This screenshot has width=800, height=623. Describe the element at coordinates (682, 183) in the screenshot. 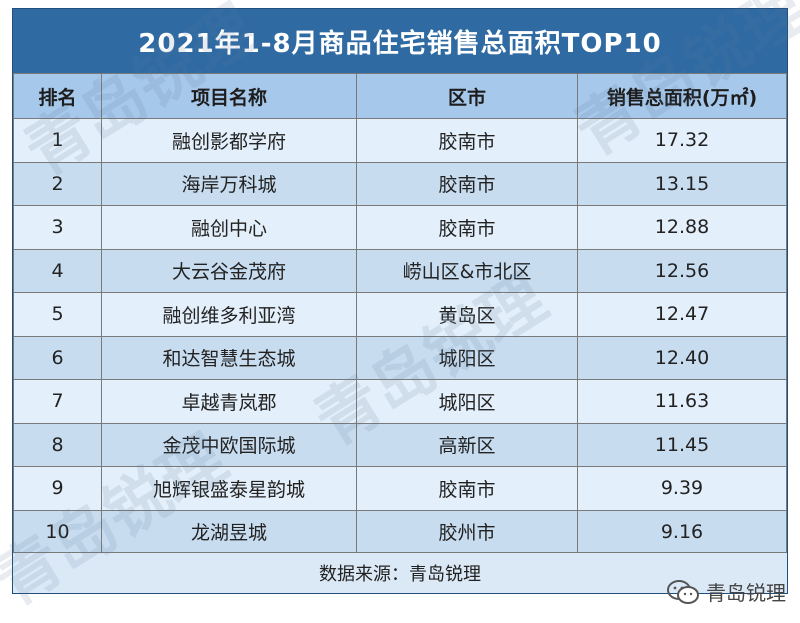

I see `cell-sales-area: 13.15` at that location.